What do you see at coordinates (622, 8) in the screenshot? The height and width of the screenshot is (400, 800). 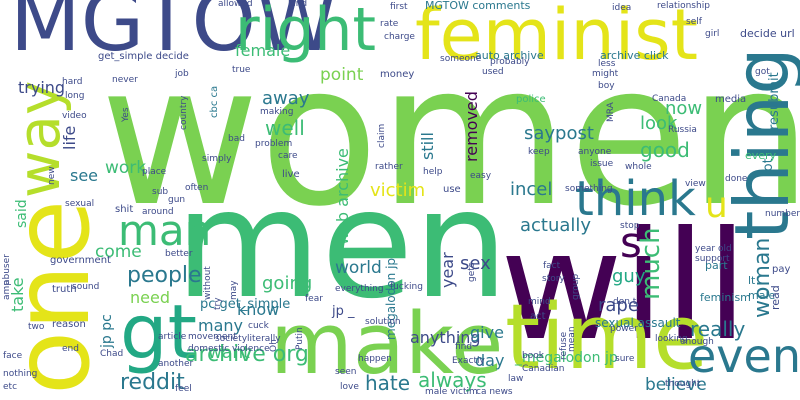 I see `cloud-word: idea` at bounding box center [622, 8].